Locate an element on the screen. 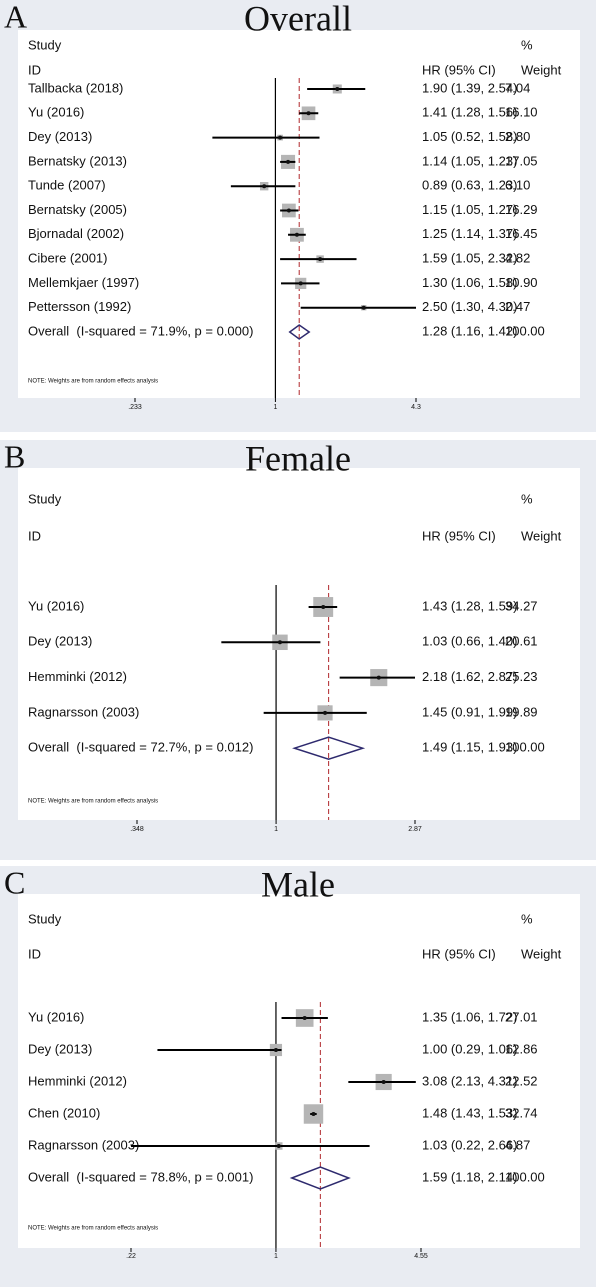 Image resolution: width=596 pixels, height=1287 pixels. overall-label: Overall (I-squared = 72.7%, p = 0.012) is located at coordinates (140, 747).